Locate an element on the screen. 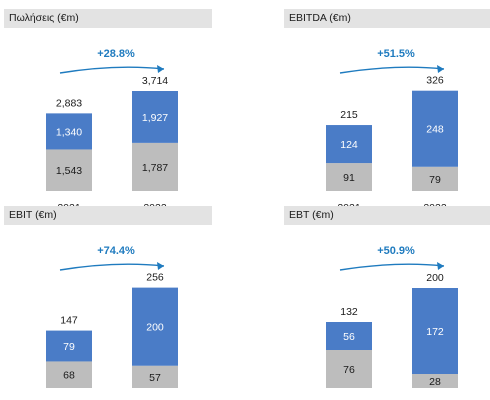 This screenshot has height=400, width=490. top-segment-label: 248 is located at coordinates (435, 130).